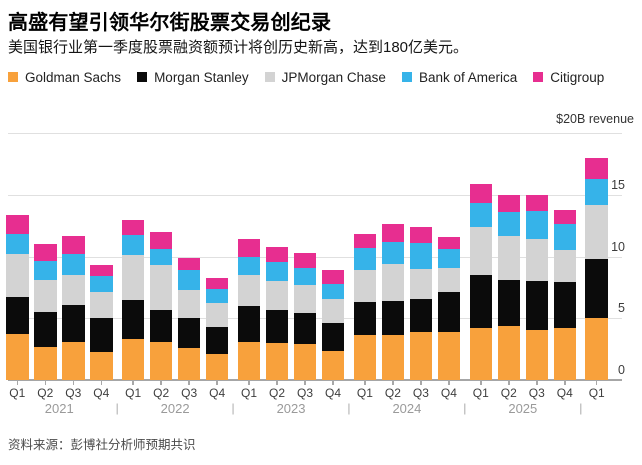  What do you see at coordinates (59, 408) in the screenshot?
I see `x-axis-year-label: 2021` at bounding box center [59, 408].